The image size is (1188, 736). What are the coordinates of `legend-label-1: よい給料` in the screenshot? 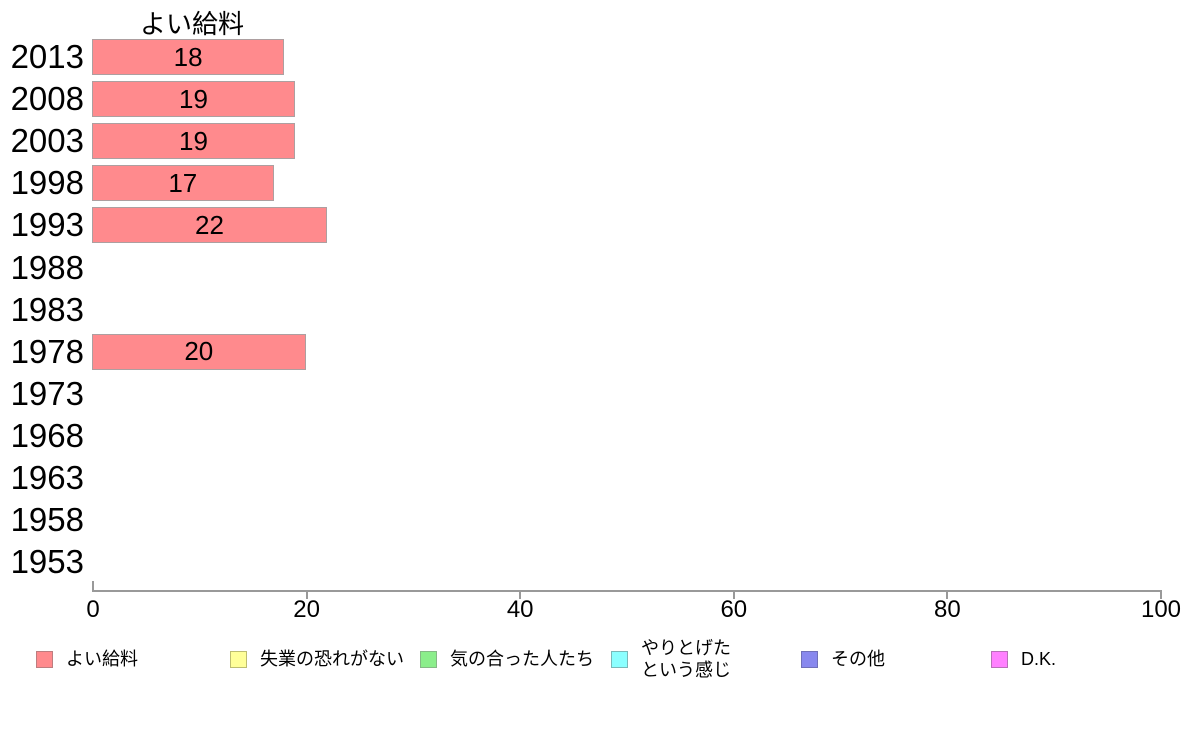 It's located at (102, 659).